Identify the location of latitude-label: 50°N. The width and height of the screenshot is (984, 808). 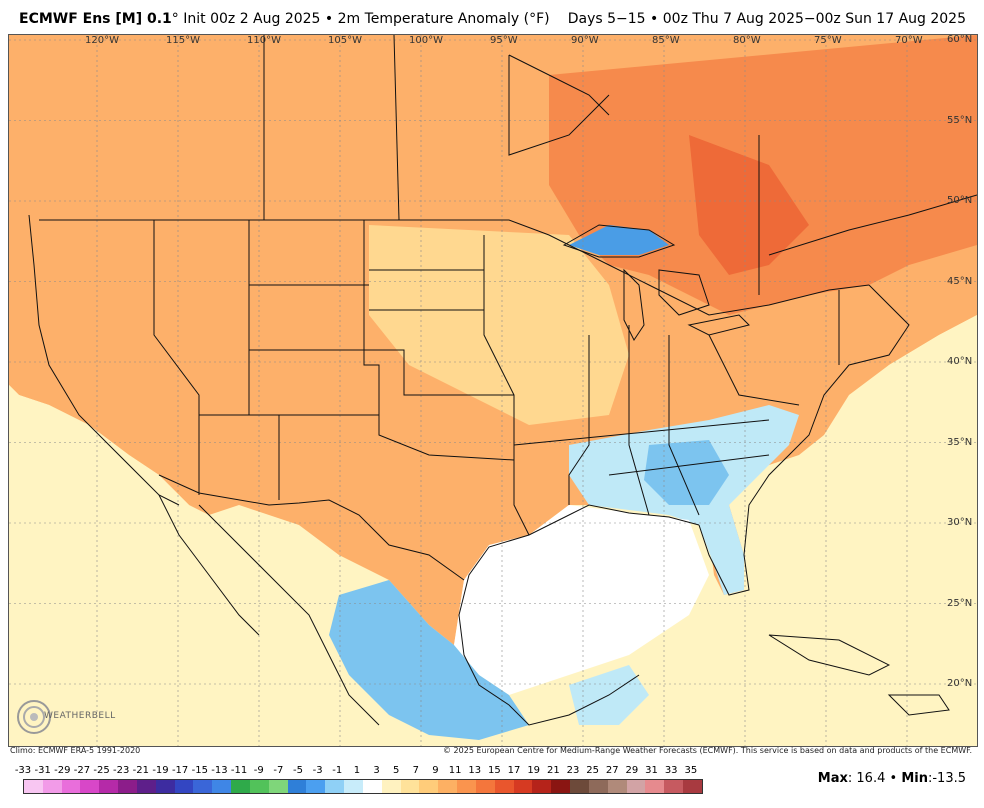
(960, 200).